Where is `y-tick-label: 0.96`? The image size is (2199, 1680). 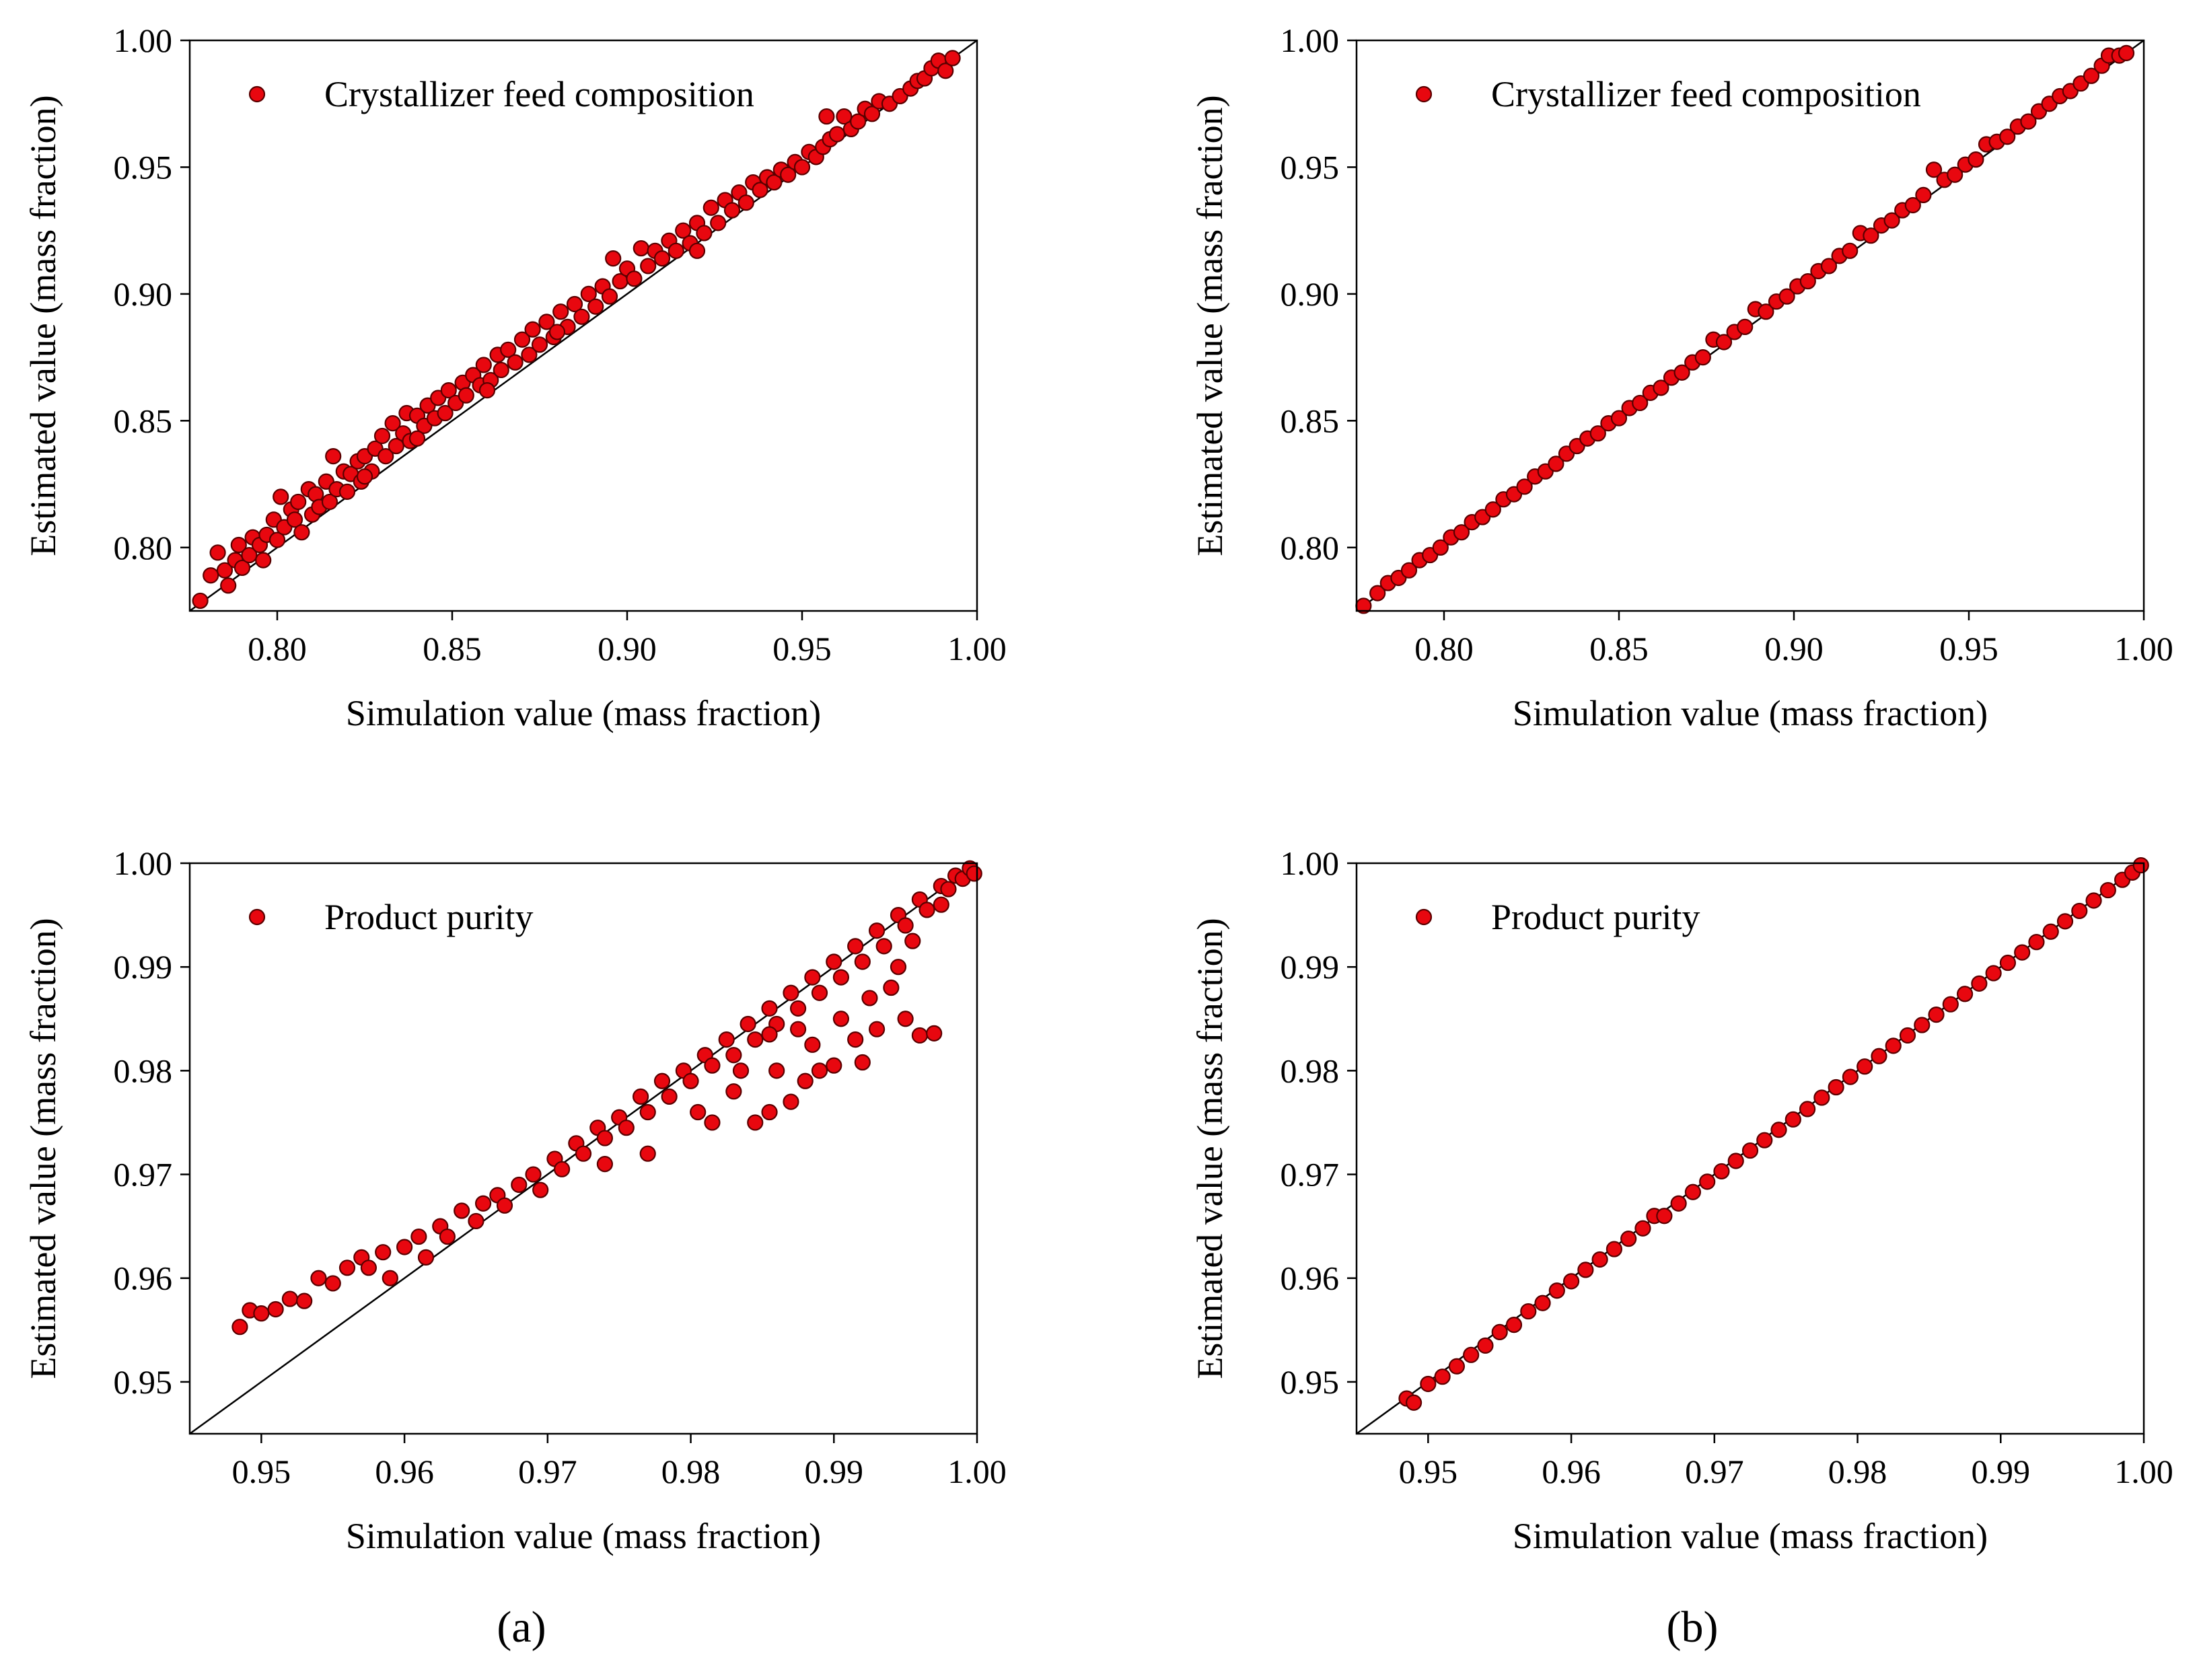 y-tick-label: 0.96 is located at coordinates (143, 1278).